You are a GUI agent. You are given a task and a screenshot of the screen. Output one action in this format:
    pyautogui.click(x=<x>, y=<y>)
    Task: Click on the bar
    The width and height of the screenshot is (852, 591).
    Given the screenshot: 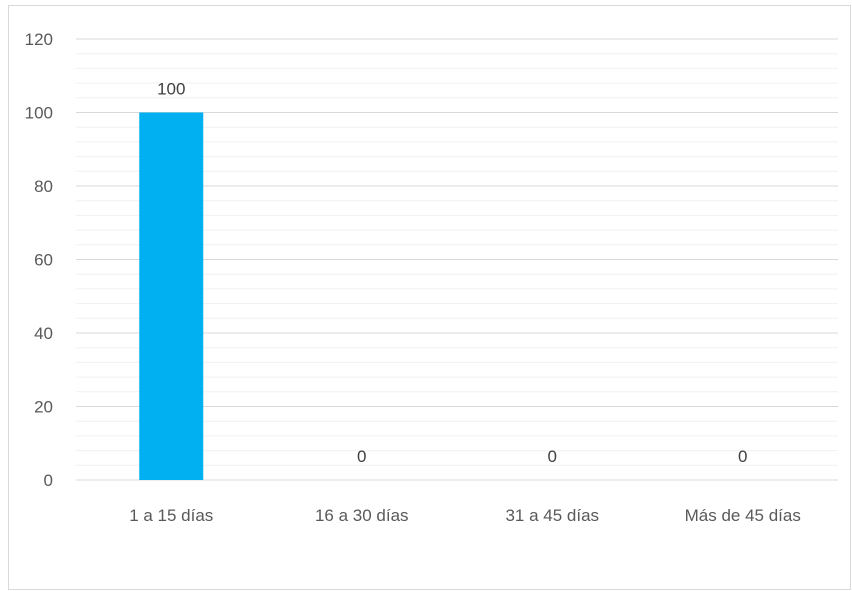 What is the action you would take?
    pyautogui.click(x=171, y=296)
    